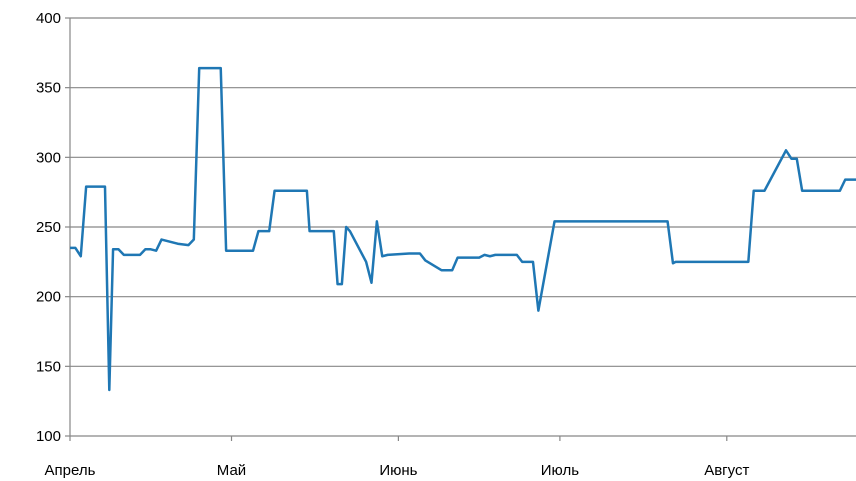 The width and height of the screenshot is (856, 481). Describe the element at coordinates (48, 18) in the screenshot. I see `y-tick-label: 400` at that location.